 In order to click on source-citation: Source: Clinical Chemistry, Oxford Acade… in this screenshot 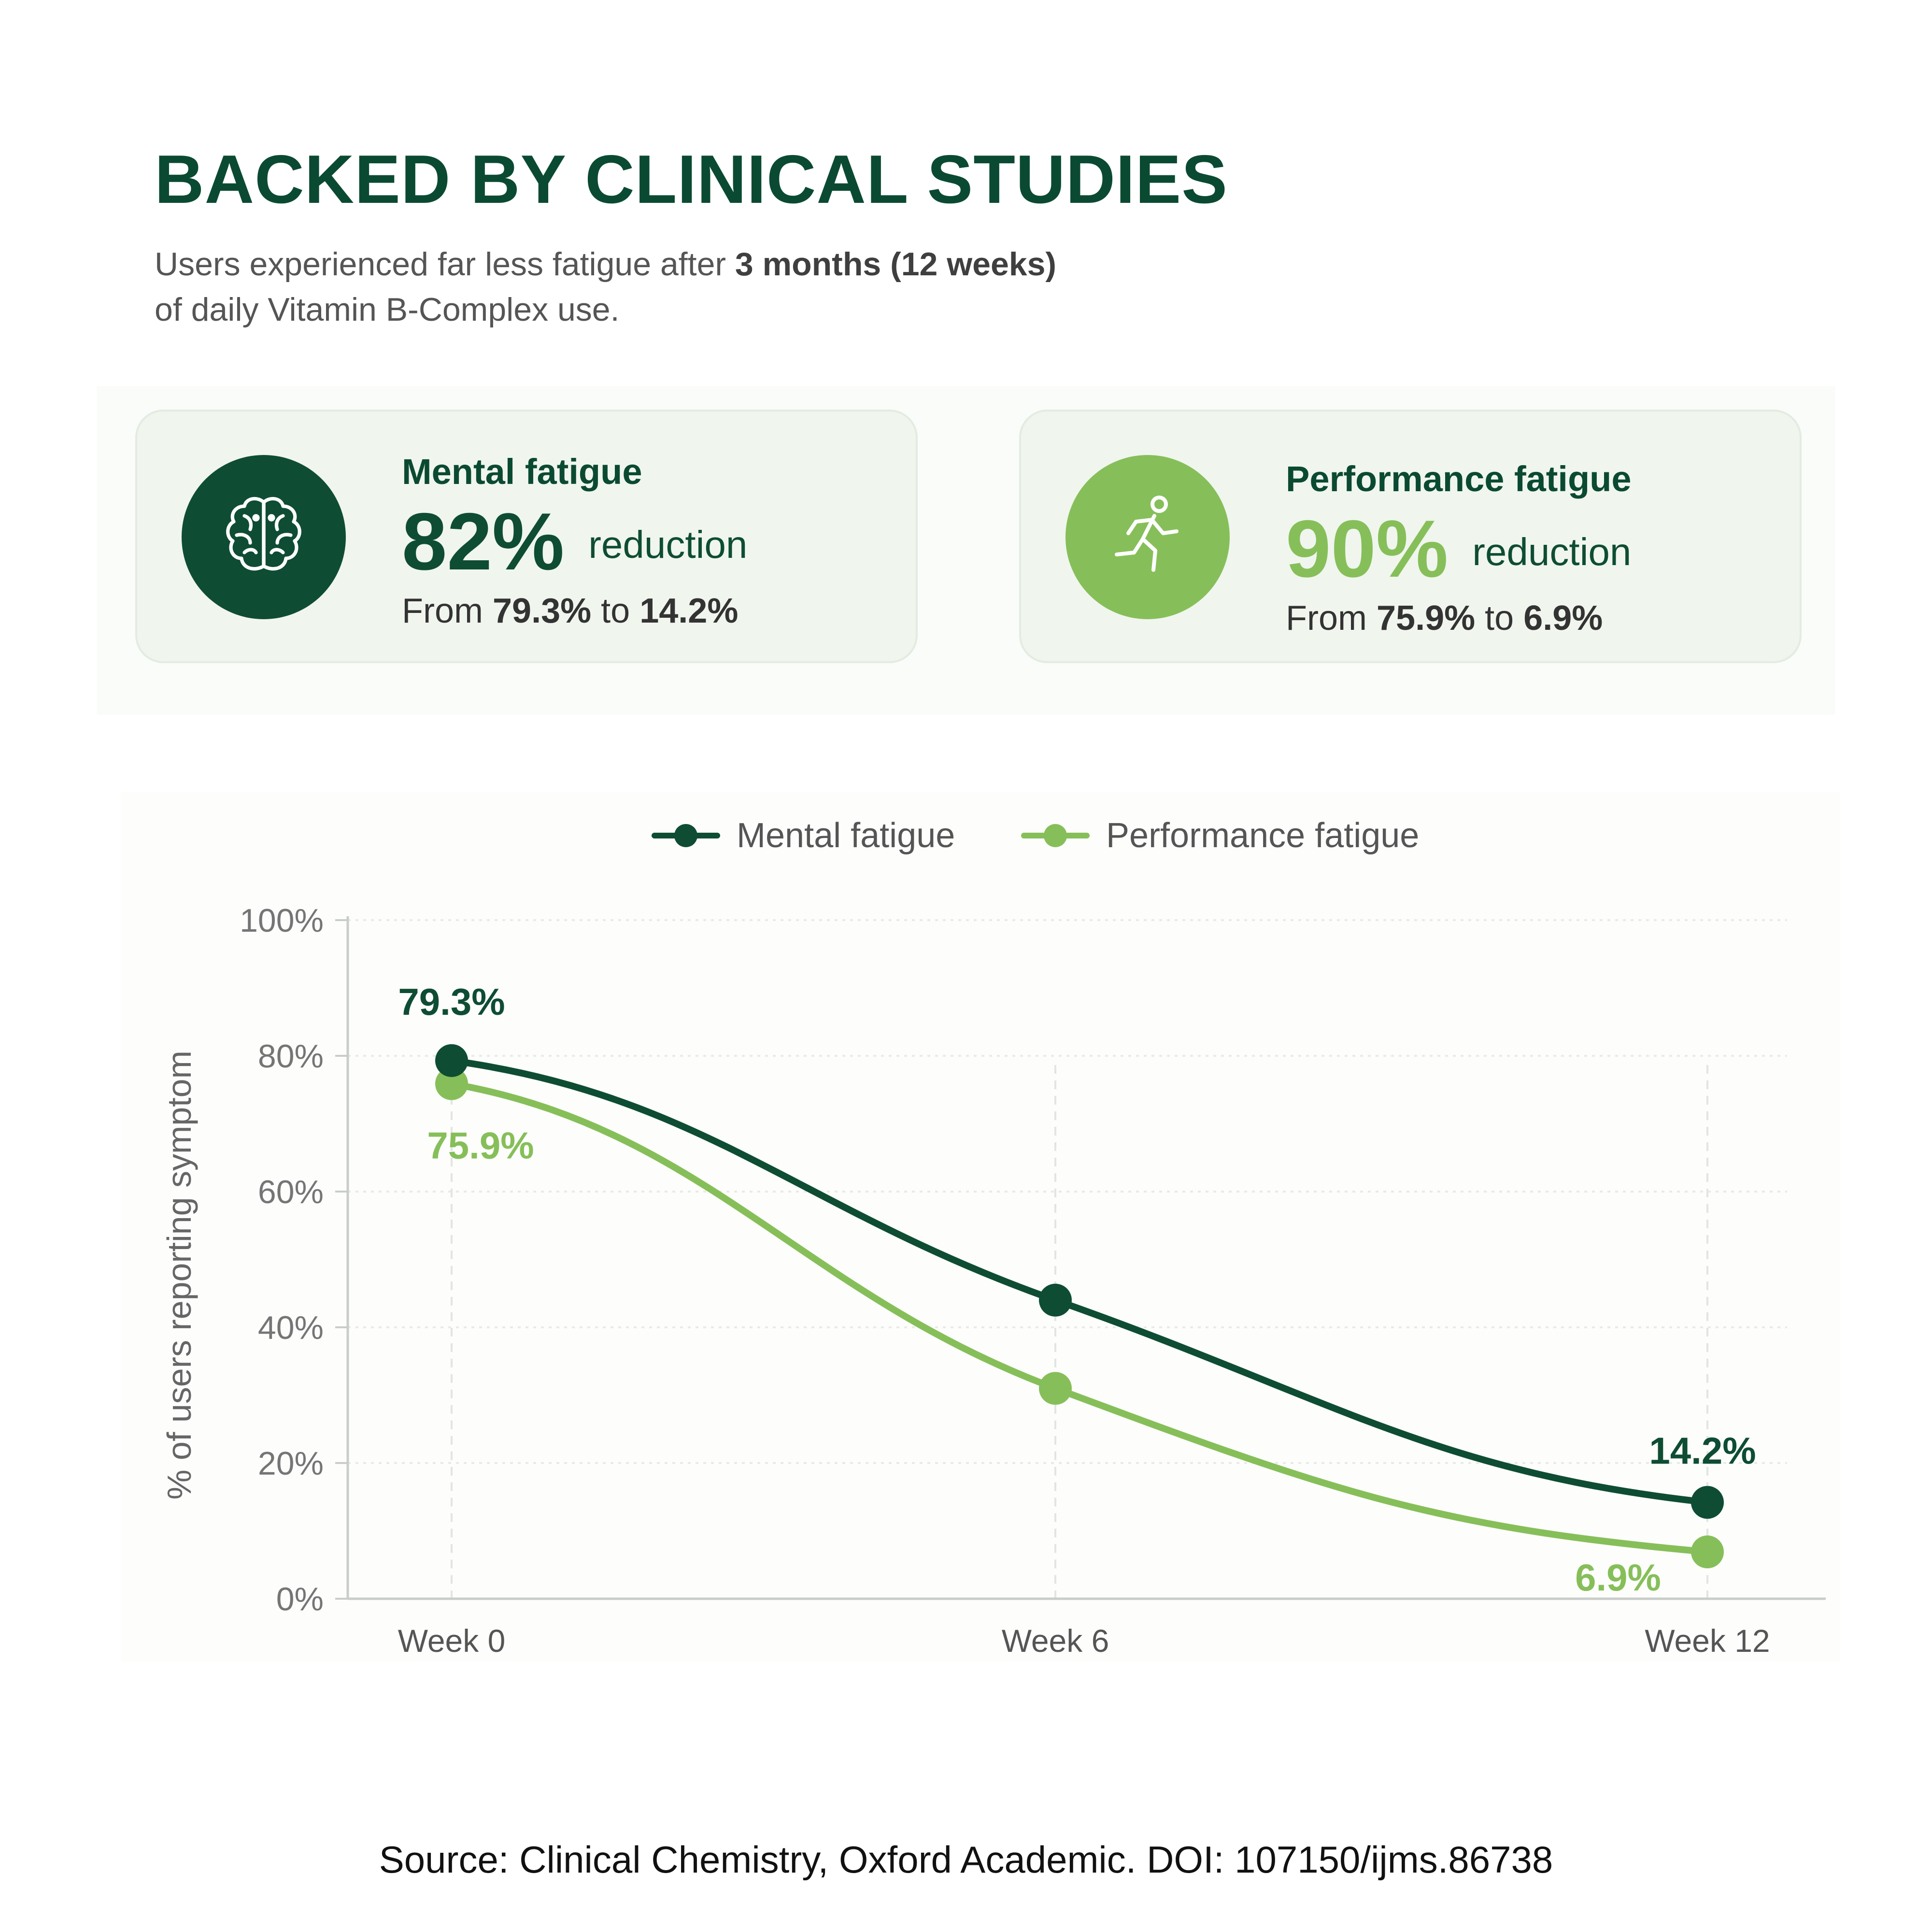, I will do `click(966, 1859)`.